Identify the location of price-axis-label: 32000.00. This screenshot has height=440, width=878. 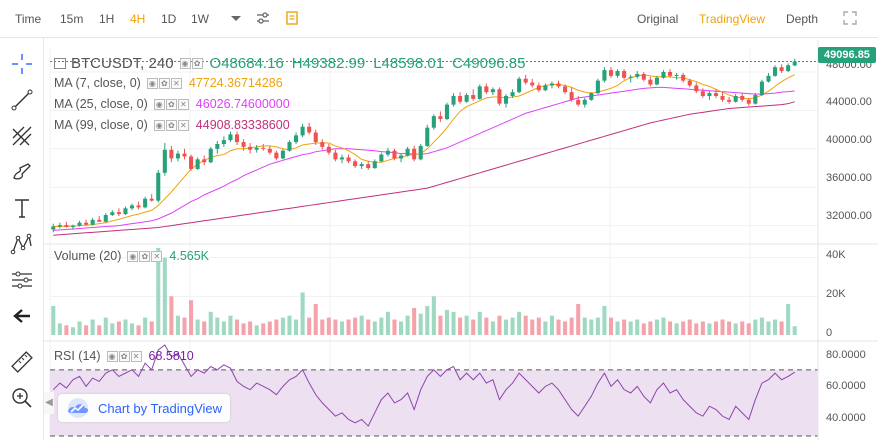
(849, 216).